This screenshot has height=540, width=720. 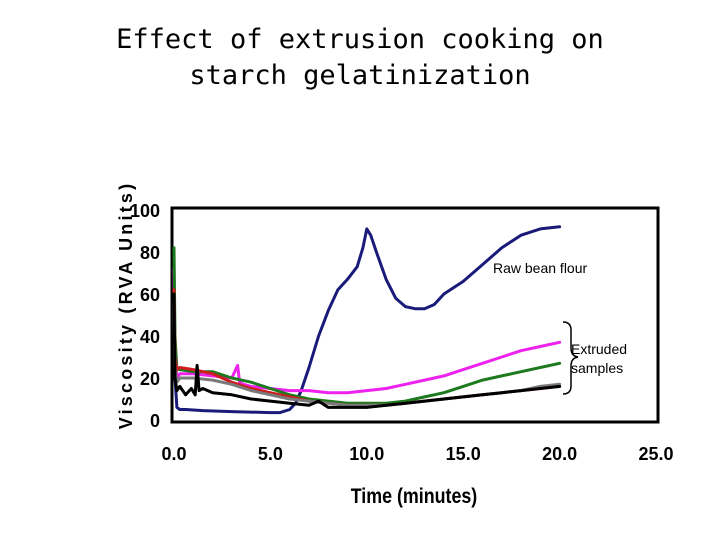 I want to click on x-axis-label: Time (minutes), so click(x=414, y=497).